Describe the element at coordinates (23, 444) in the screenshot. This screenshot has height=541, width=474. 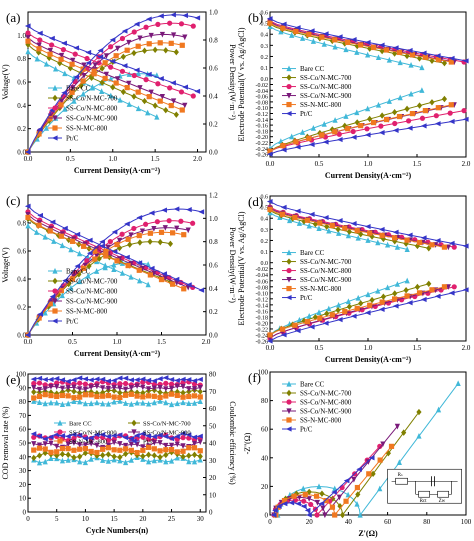
I see `y-tick-label: 50` at that location.